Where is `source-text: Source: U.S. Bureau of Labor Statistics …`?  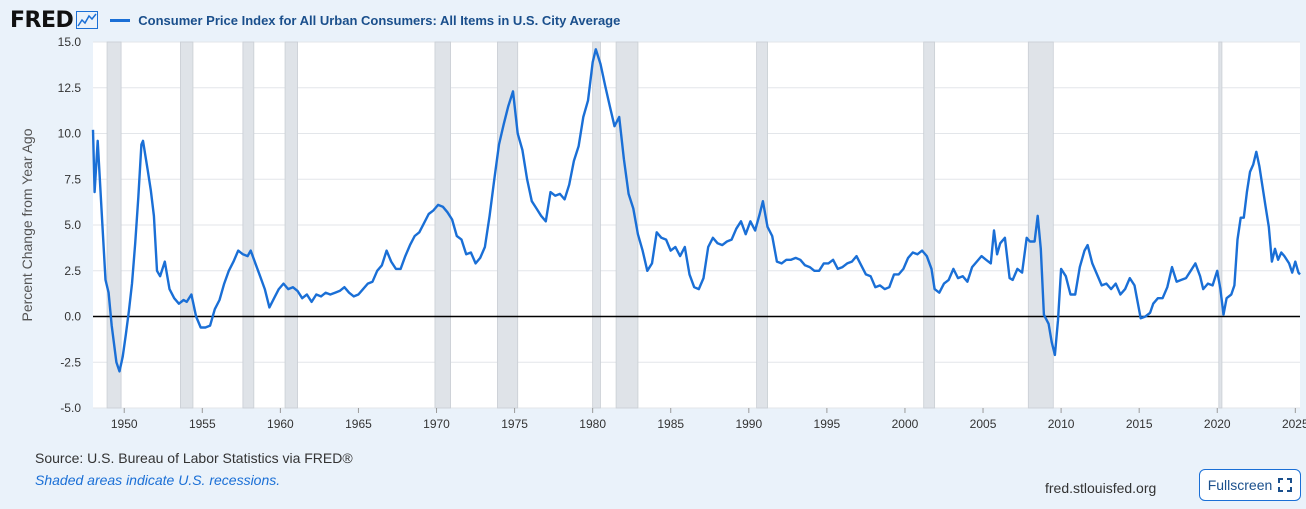 source-text: Source: U.S. Bureau of Labor Statistics … is located at coordinates (194, 458).